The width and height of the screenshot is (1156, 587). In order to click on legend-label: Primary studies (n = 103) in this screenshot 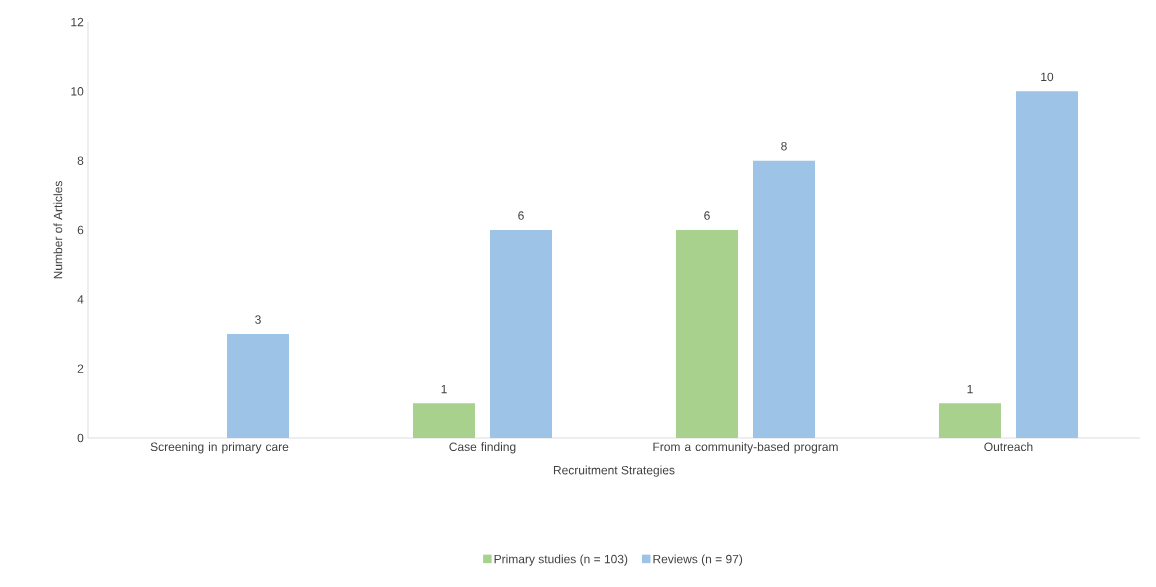, I will do `click(561, 560)`.